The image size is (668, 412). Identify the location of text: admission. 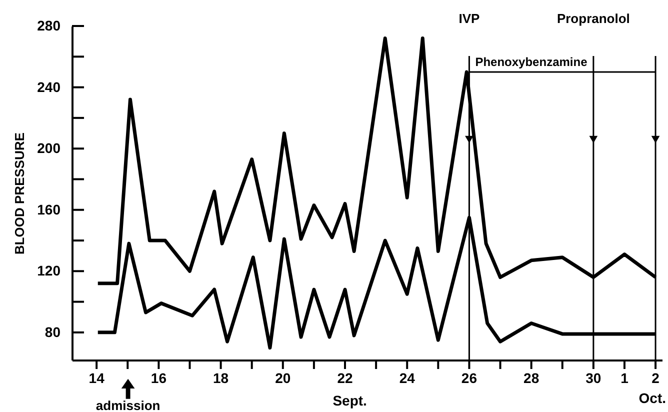
(128, 405).